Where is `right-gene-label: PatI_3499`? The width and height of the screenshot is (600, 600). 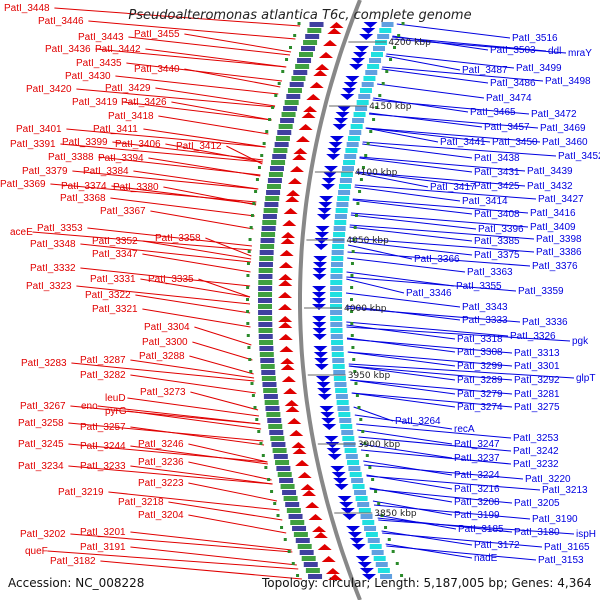 right-gene-label: PatI_3499 is located at coordinates (539, 68).